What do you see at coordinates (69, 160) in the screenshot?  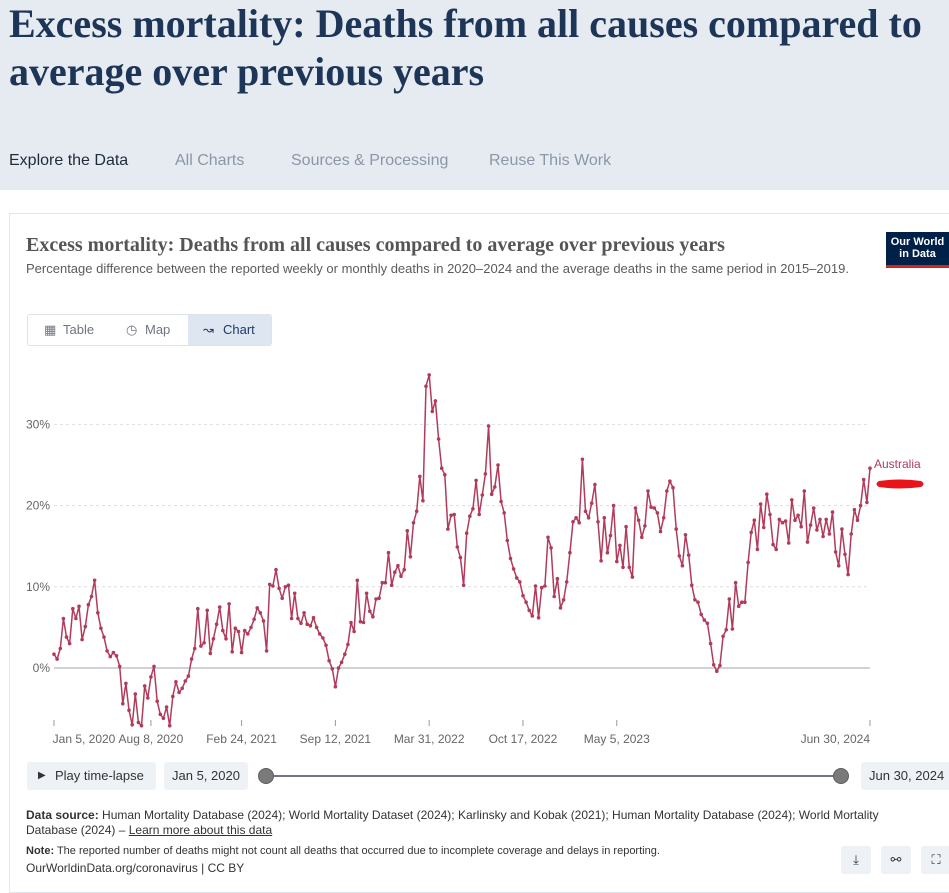 I see `tab-explore-the-data: Explore the Data` at bounding box center [69, 160].